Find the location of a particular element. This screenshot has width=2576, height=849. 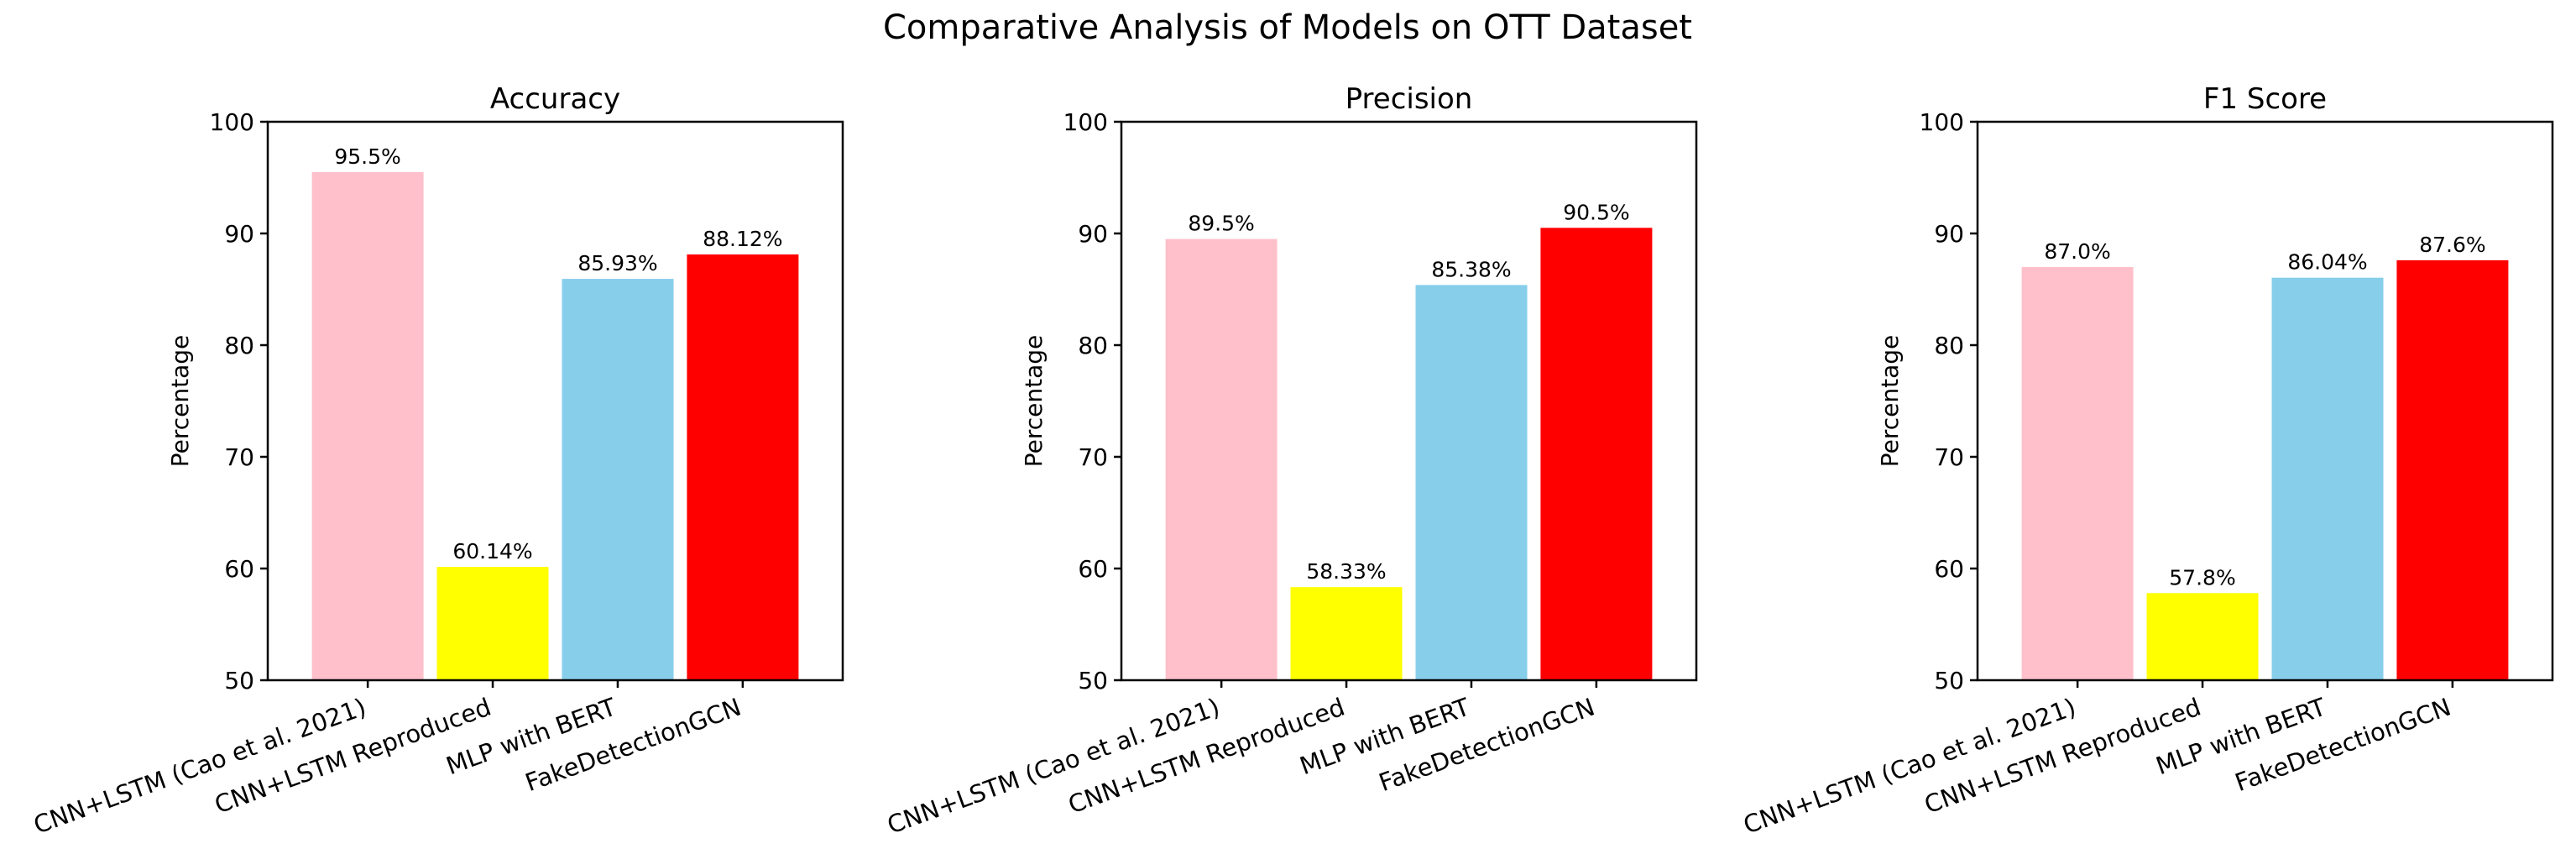

data-label: 86.04% is located at coordinates (2327, 262).